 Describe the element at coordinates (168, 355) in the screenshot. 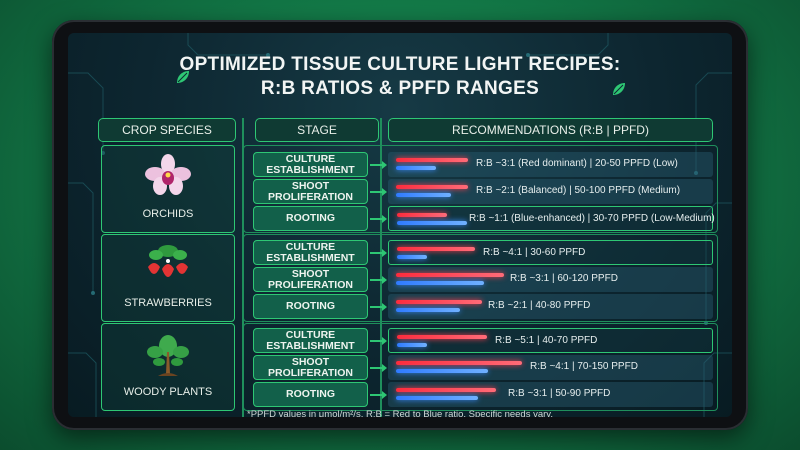

I see `tree-icon` at that location.